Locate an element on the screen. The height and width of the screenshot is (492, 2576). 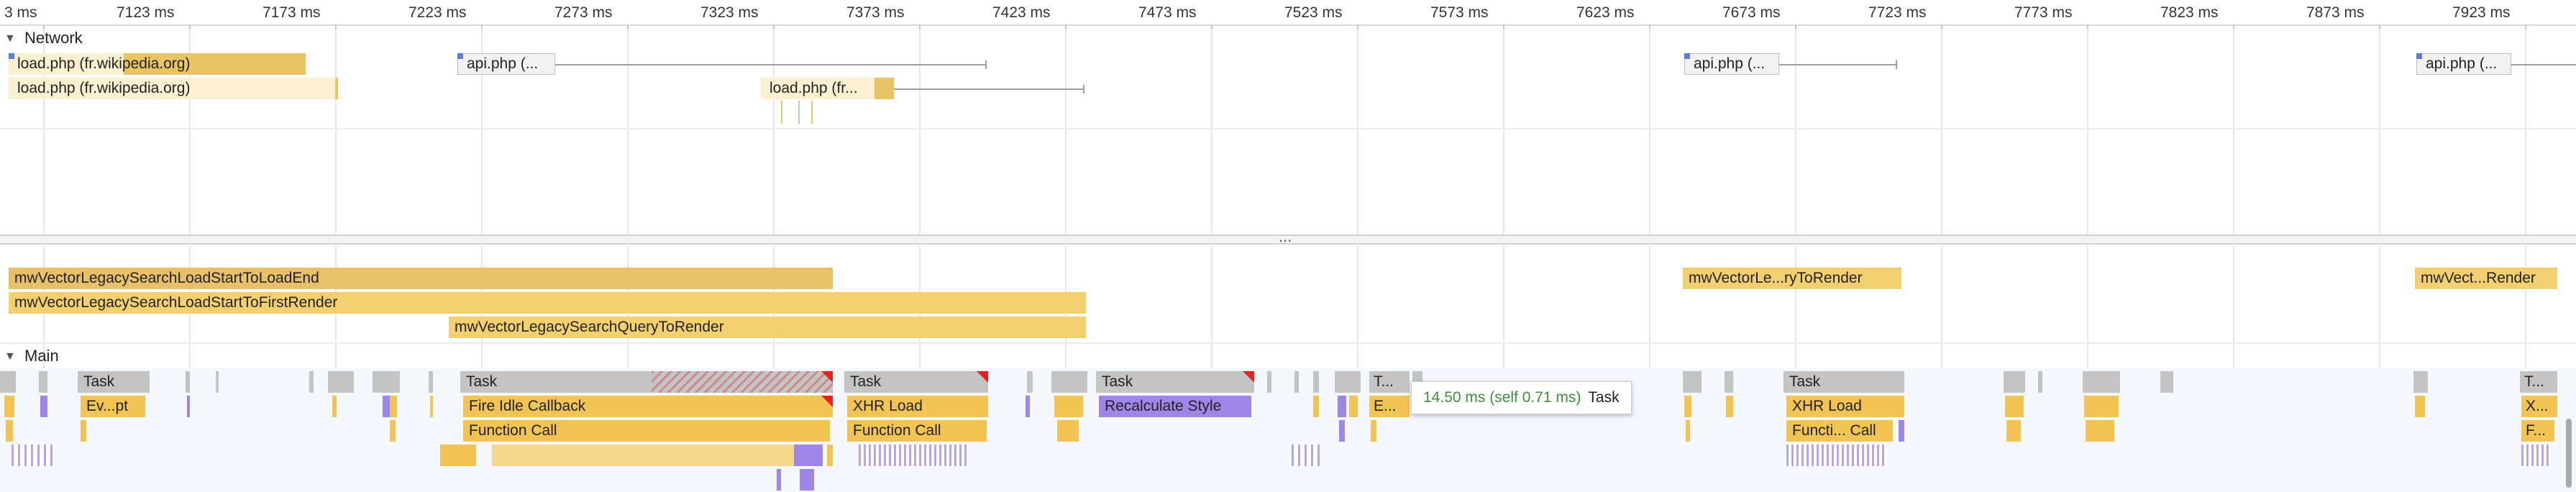
event-bar: Recalculate Style is located at coordinates (1175, 406).